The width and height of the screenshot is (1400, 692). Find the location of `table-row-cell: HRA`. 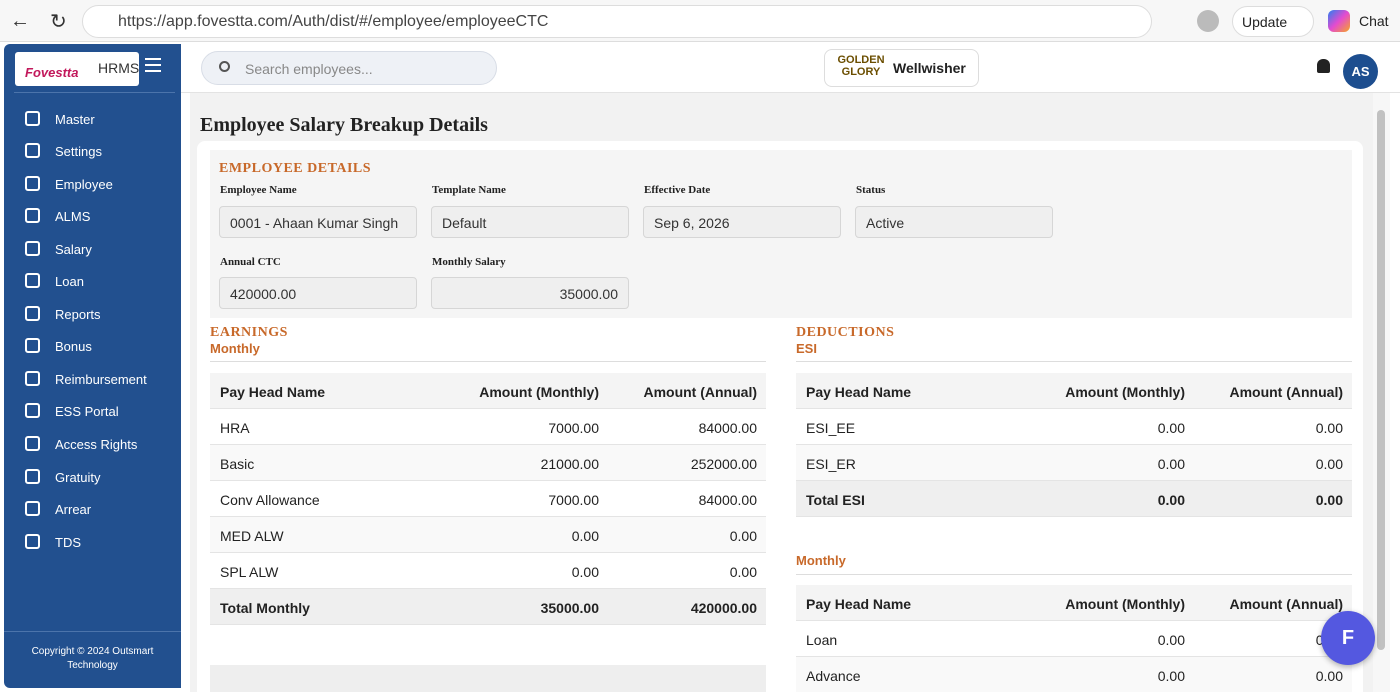

table-row-cell: HRA is located at coordinates (235, 428).